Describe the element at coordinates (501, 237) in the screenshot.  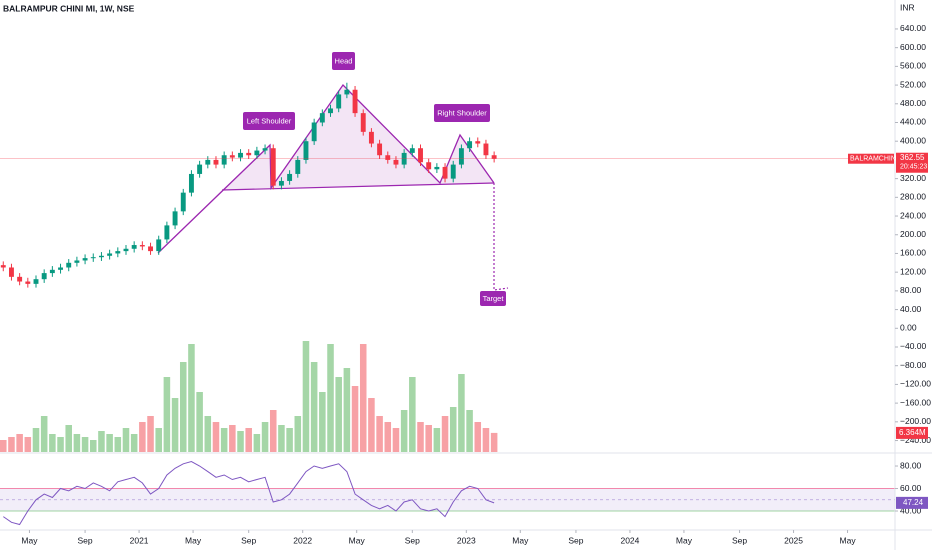
I see `target-line` at that location.